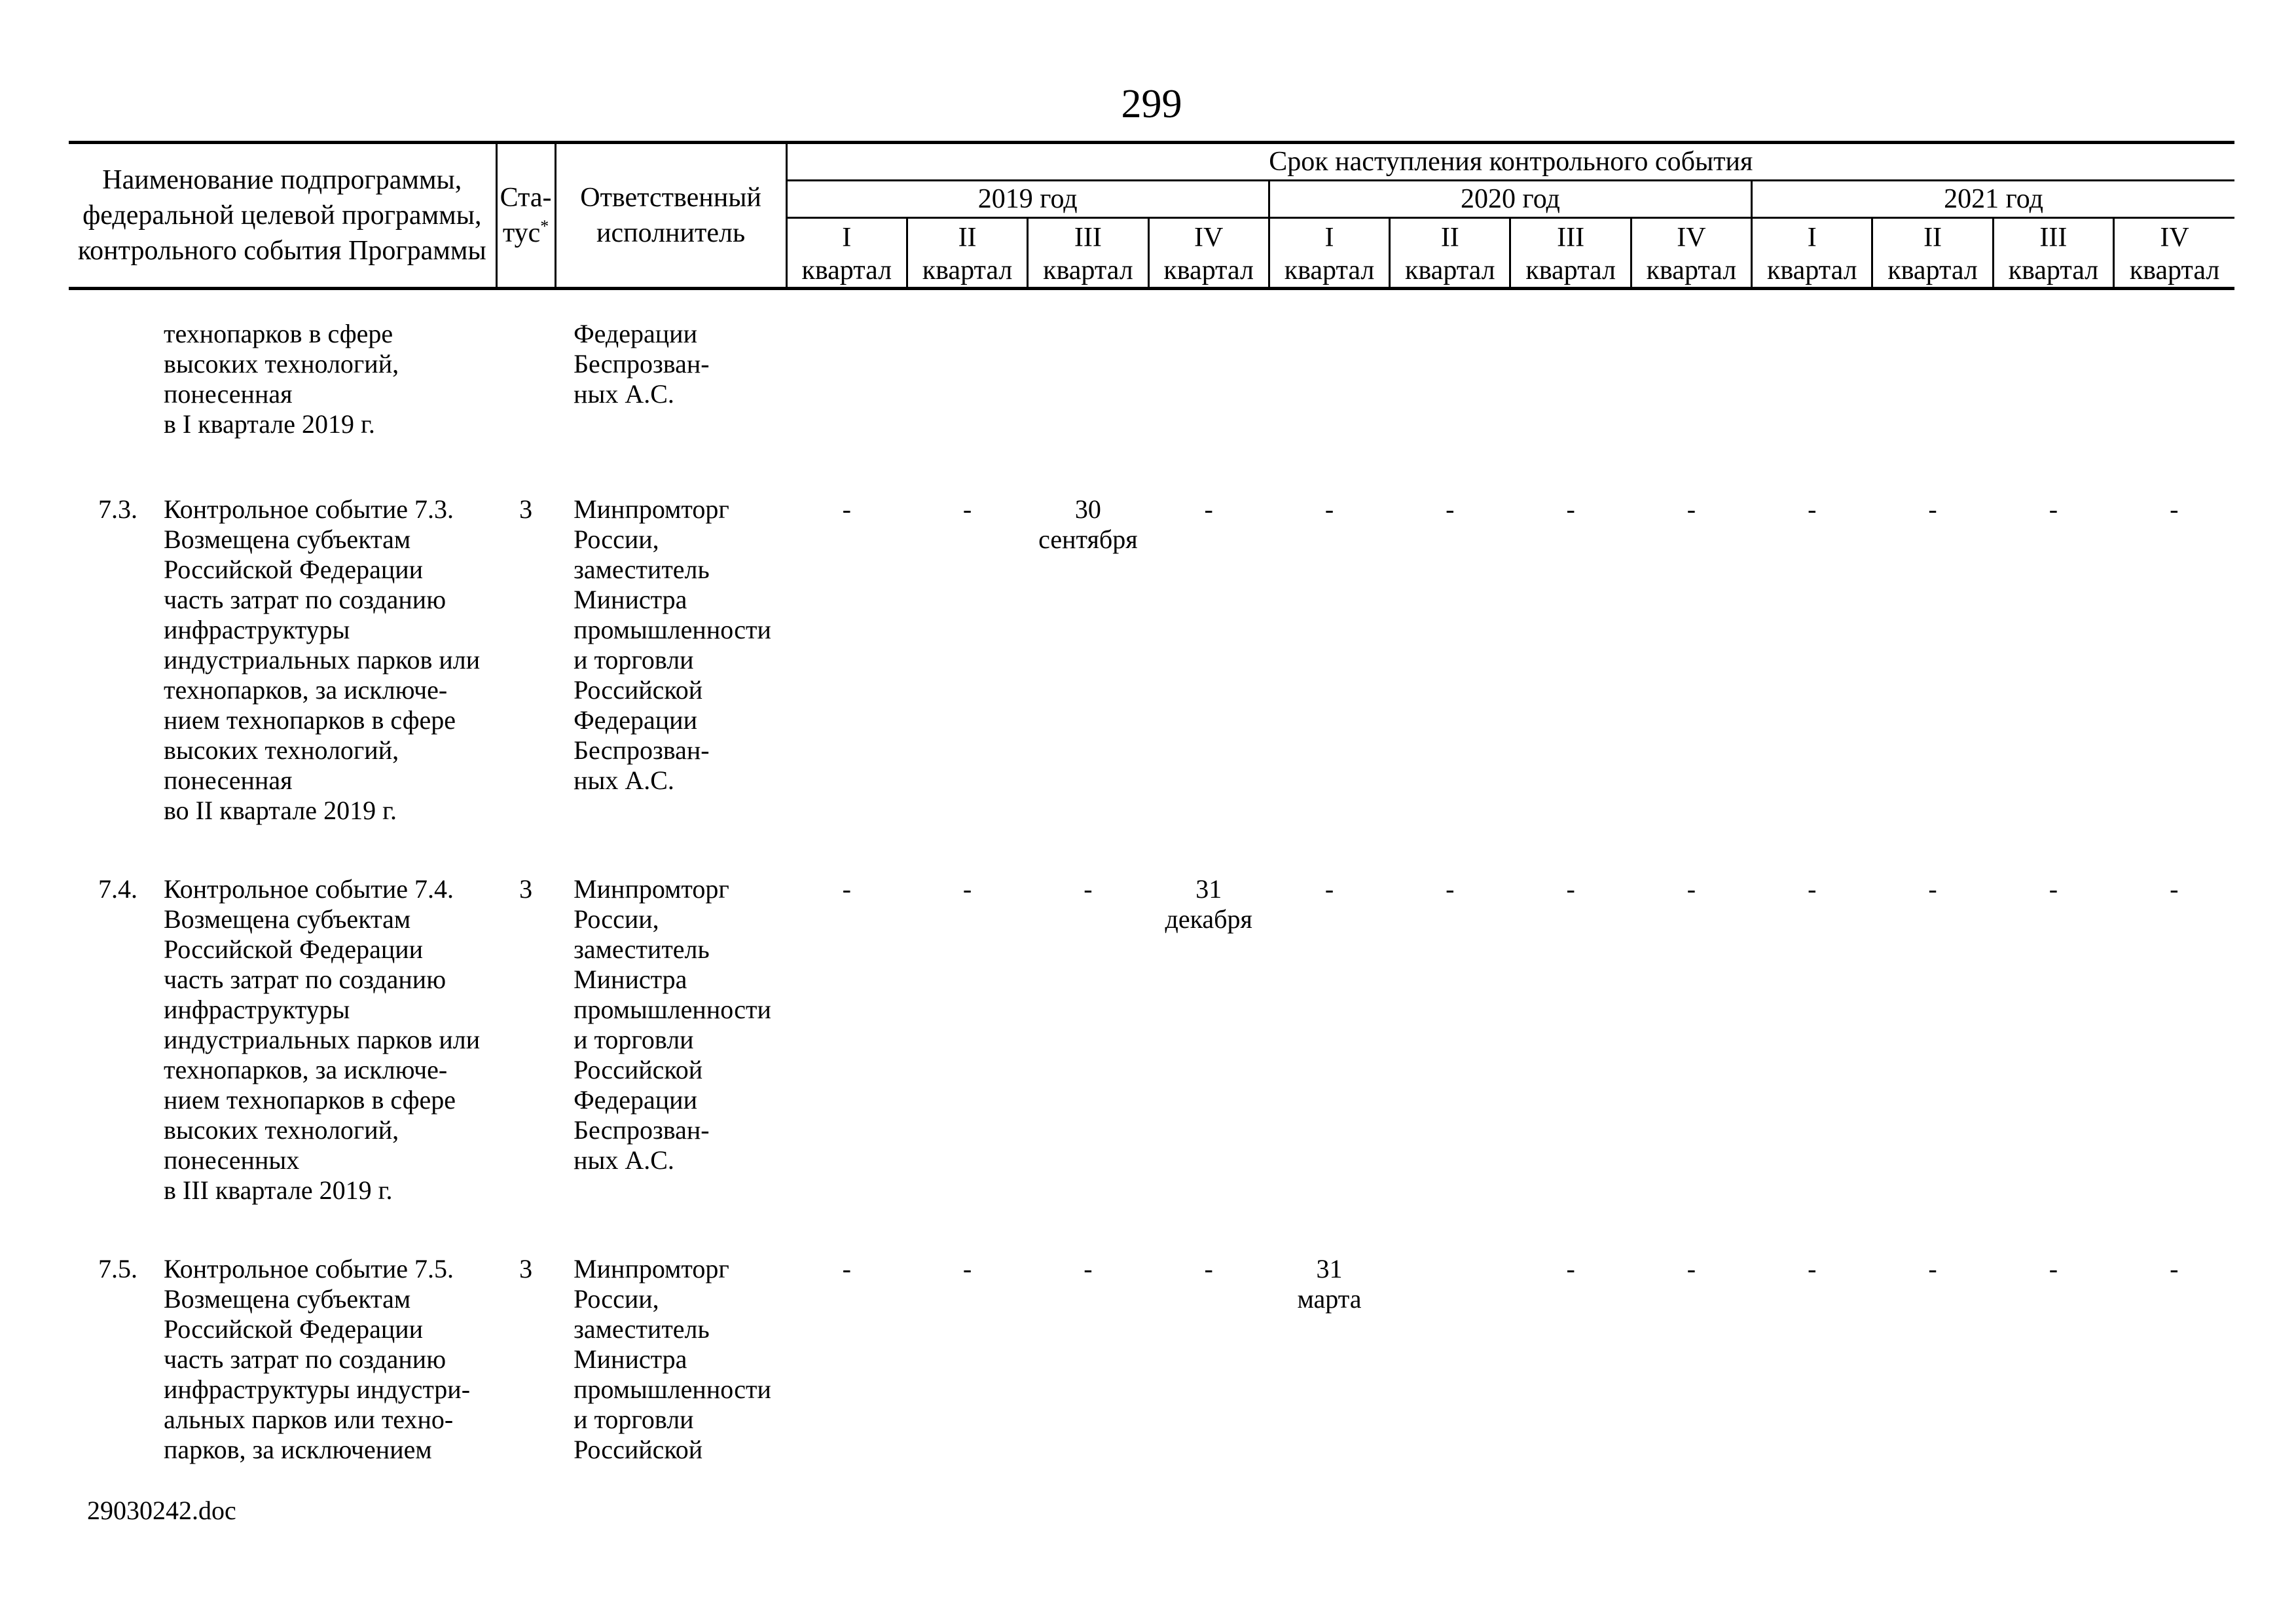 The height and width of the screenshot is (1624, 2296). I want to click on row-number: 7.5., so click(117, 1268).